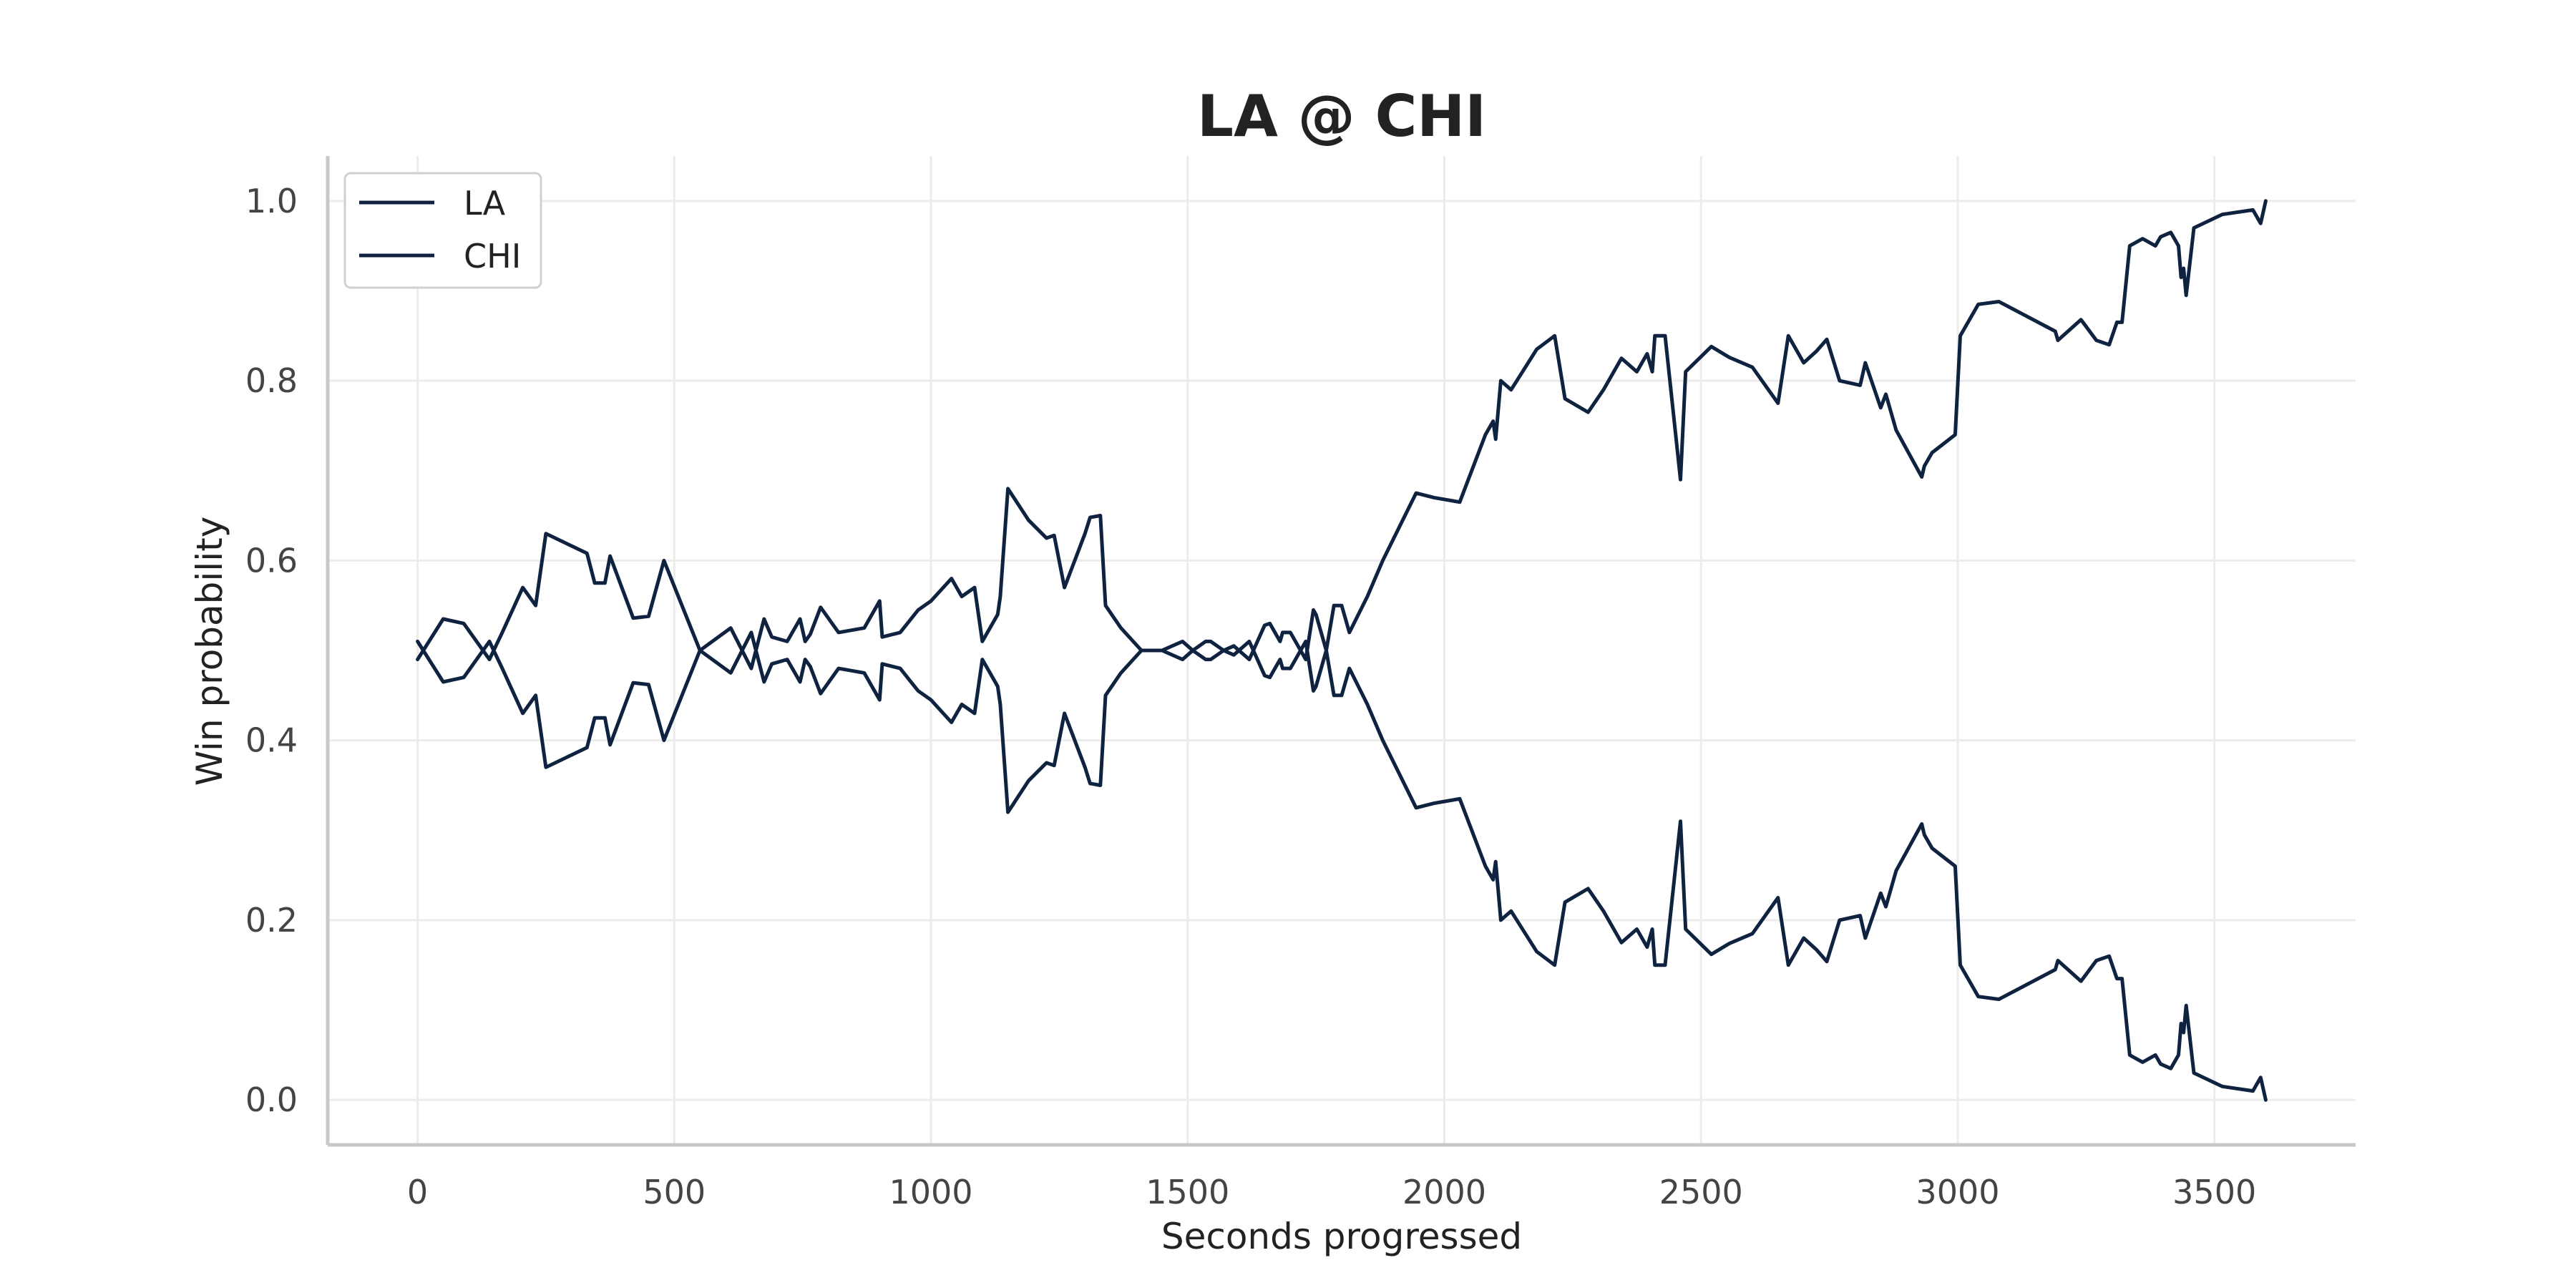  What do you see at coordinates (271, 920) in the screenshot?
I see `y-tick-label: 0.2` at bounding box center [271, 920].